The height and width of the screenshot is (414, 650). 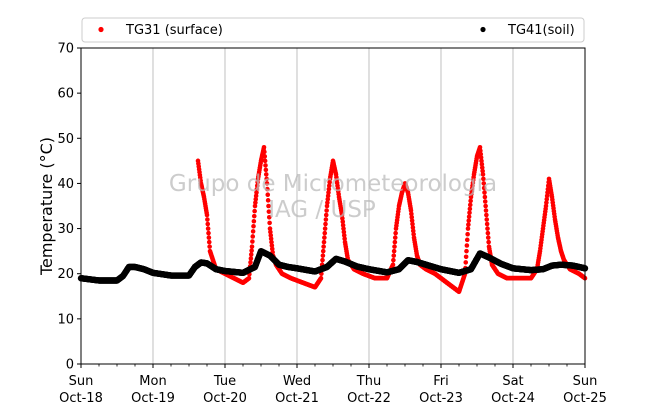 I want to click on x-tick-label-date: Oct-25, so click(x=585, y=398).